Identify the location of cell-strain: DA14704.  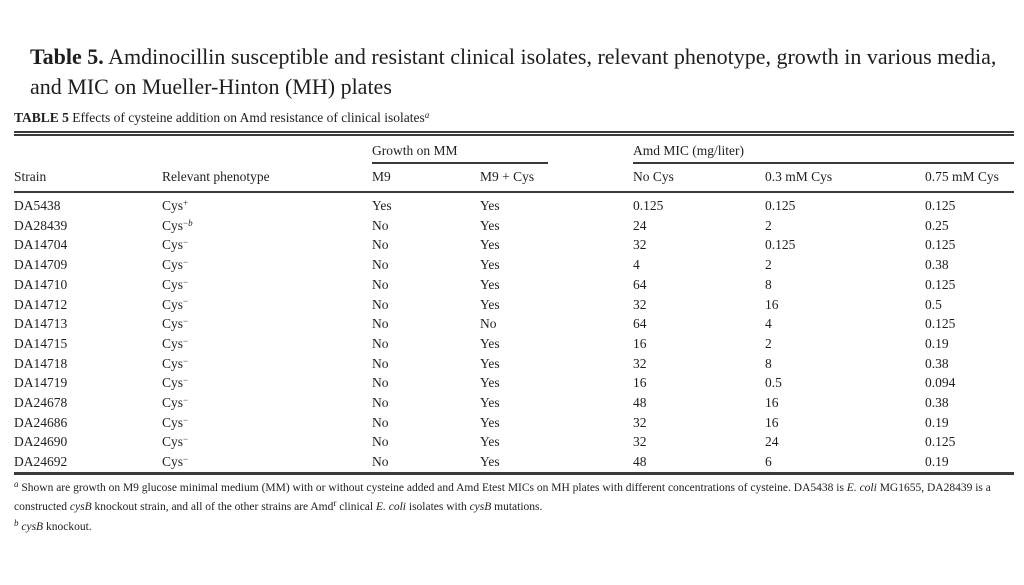
(41, 245).